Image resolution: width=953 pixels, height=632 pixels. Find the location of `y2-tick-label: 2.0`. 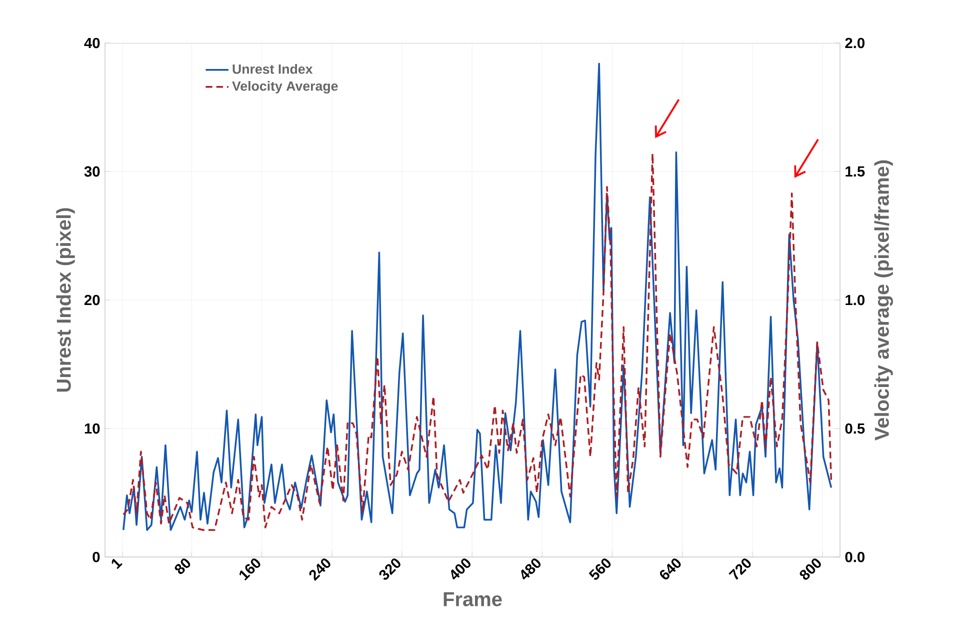

y2-tick-label: 2.0 is located at coordinates (854, 43).